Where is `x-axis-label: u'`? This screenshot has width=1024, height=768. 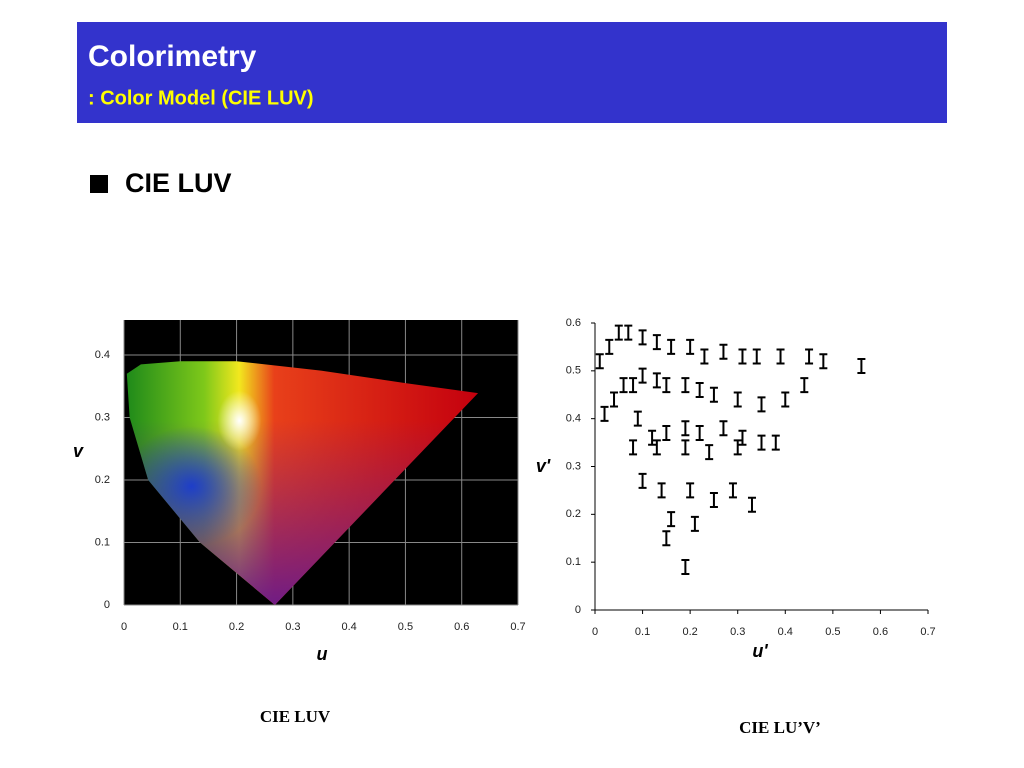
x-axis-label: u' is located at coordinates (760, 651).